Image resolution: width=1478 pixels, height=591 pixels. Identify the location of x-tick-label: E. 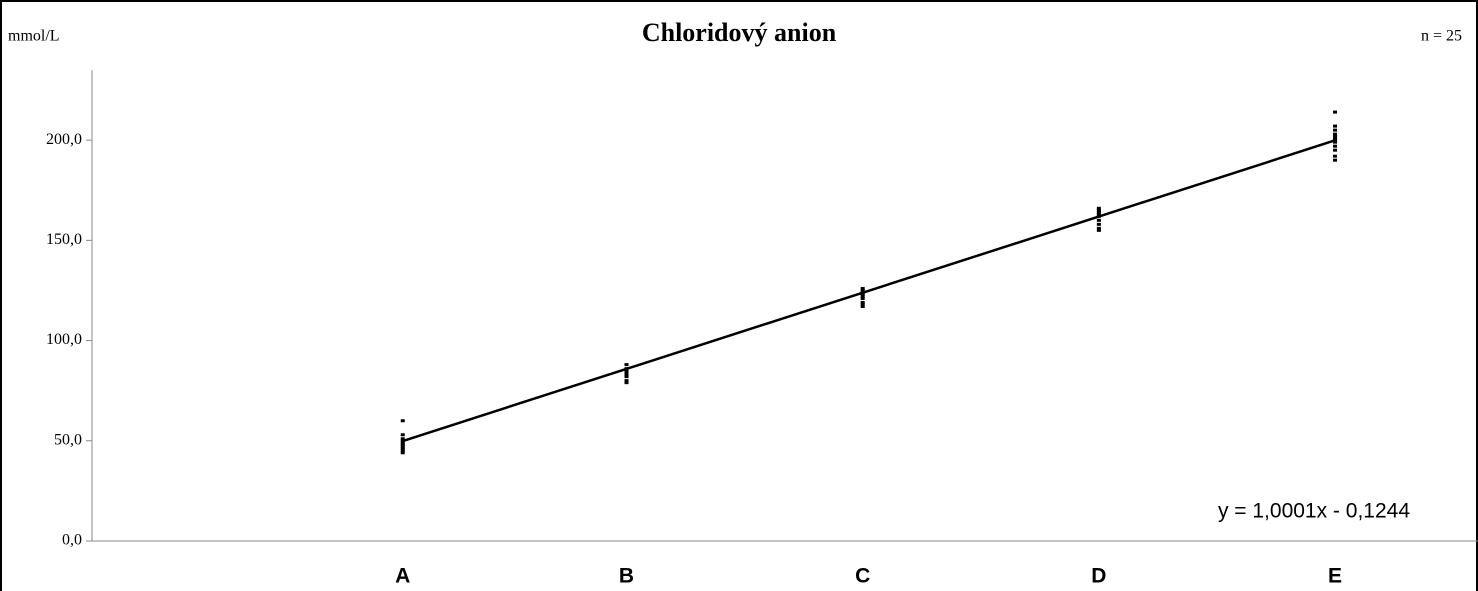
(1335, 576).